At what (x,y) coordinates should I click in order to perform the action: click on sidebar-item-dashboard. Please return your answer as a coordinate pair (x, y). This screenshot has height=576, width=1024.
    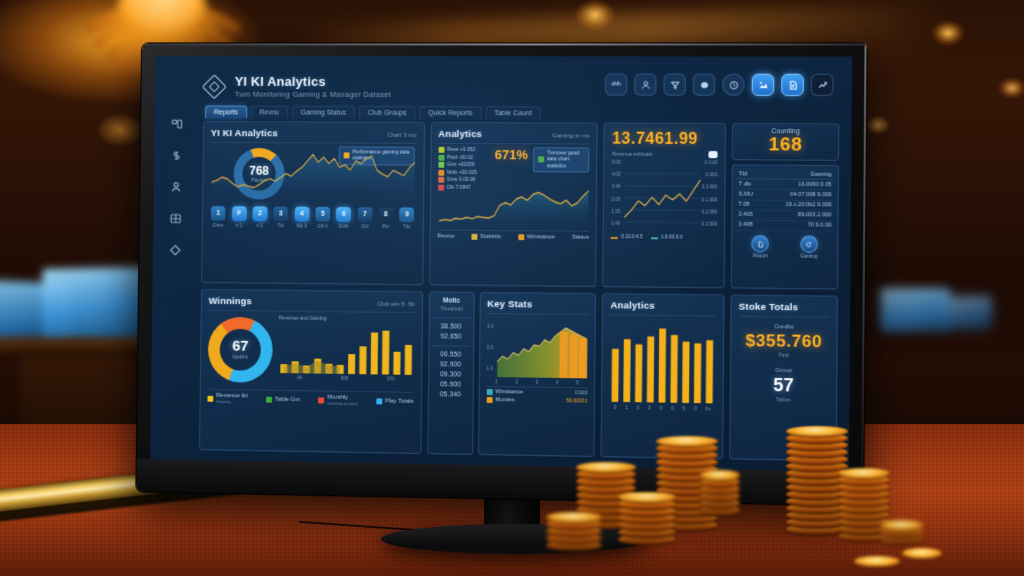
    Looking at the image, I should click on (177, 125).